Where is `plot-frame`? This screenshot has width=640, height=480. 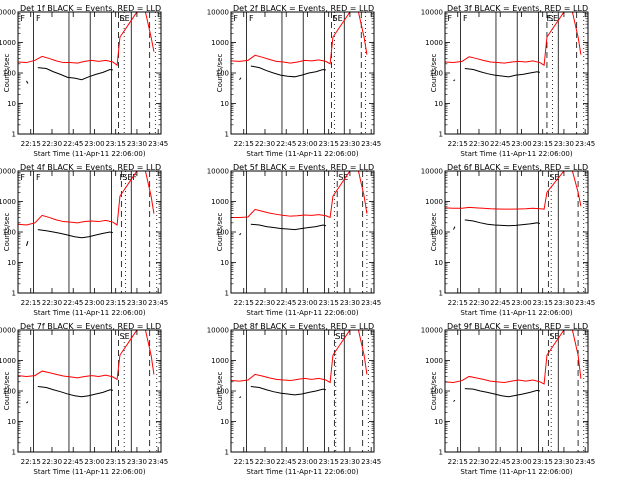 plot-frame is located at coordinates (516, 73).